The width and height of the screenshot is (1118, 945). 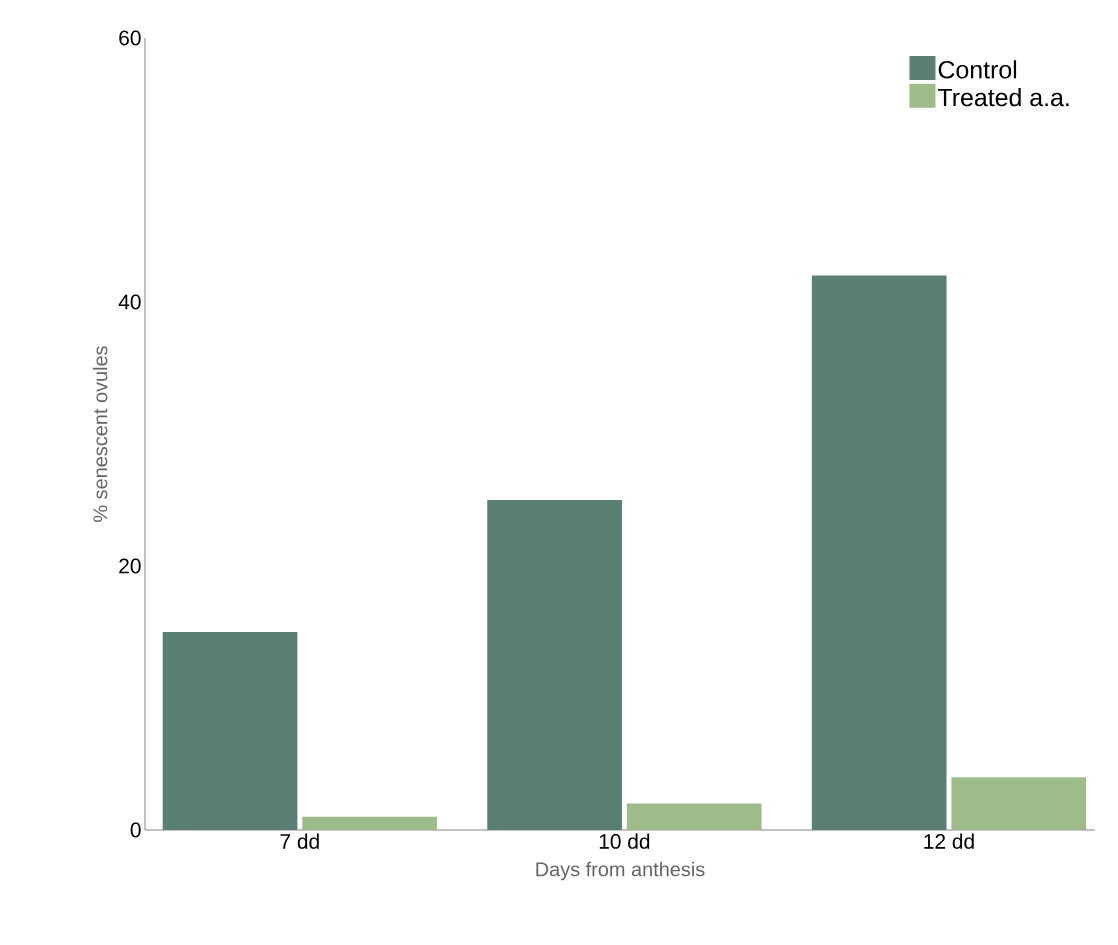 What do you see at coordinates (1003, 97) in the screenshot?
I see `legend-label: Treated a.a.` at bounding box center [1003, 97].